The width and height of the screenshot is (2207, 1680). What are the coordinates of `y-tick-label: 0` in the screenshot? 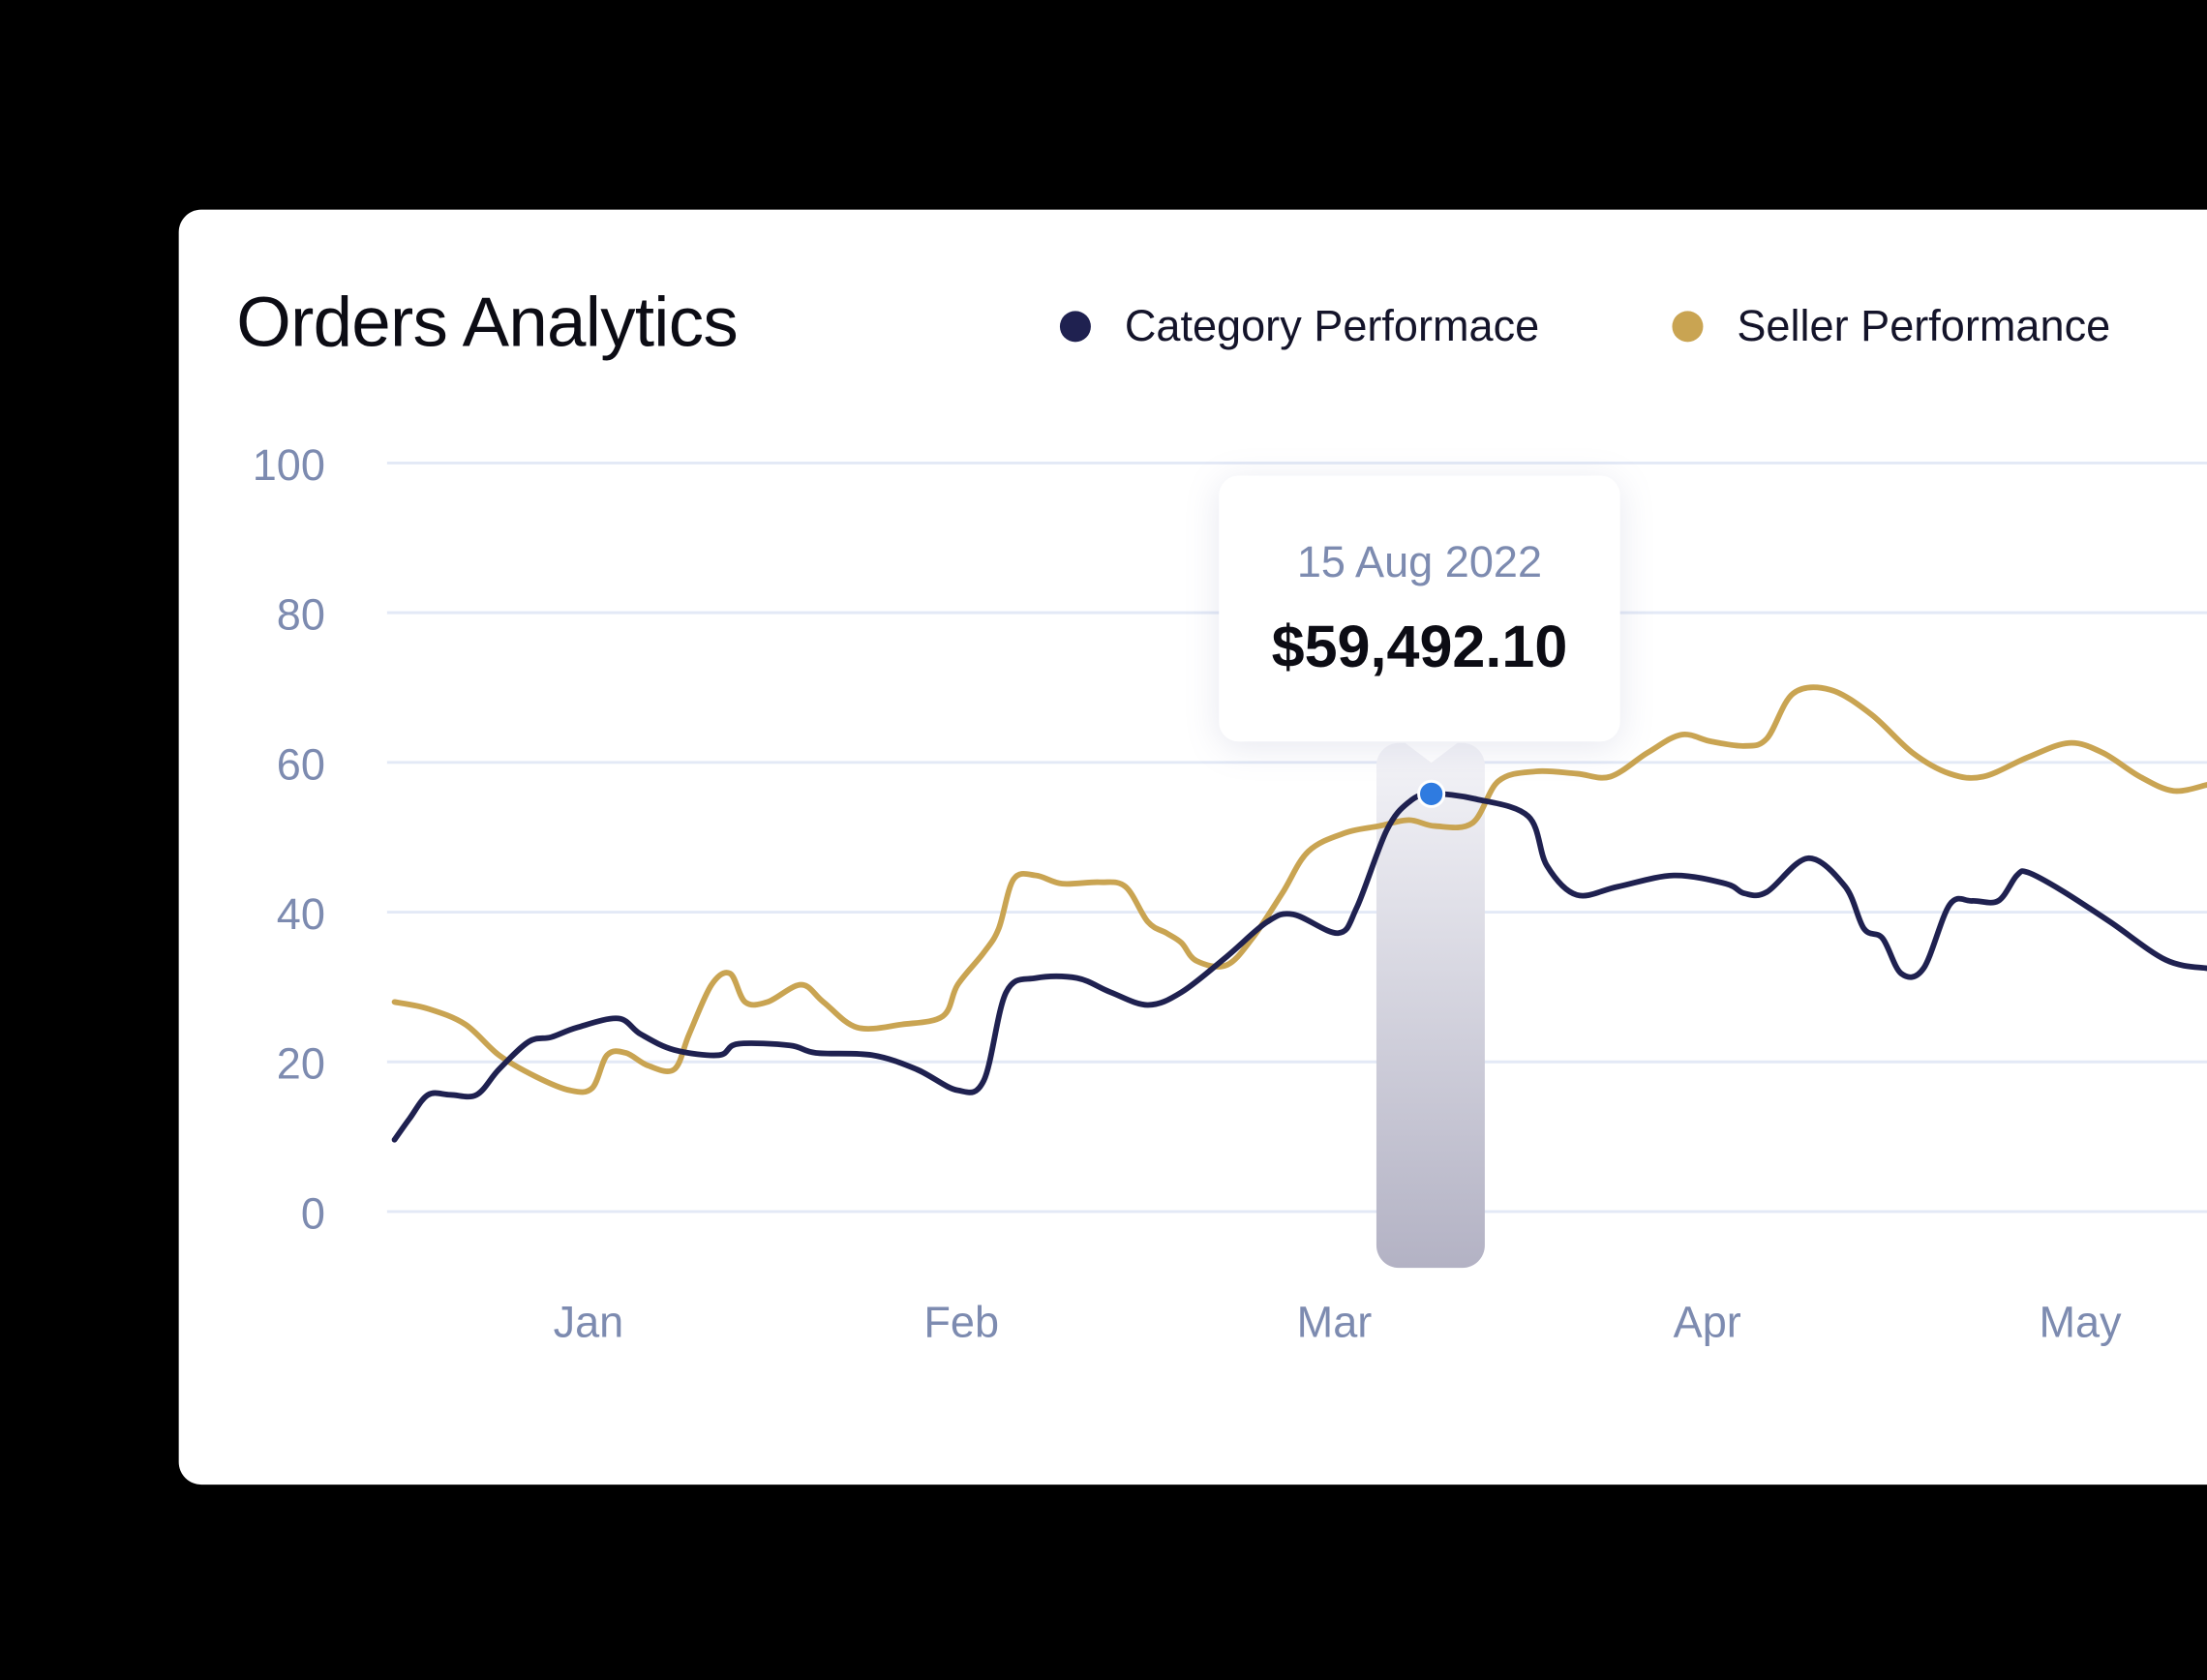 It's located at (313, 1213).